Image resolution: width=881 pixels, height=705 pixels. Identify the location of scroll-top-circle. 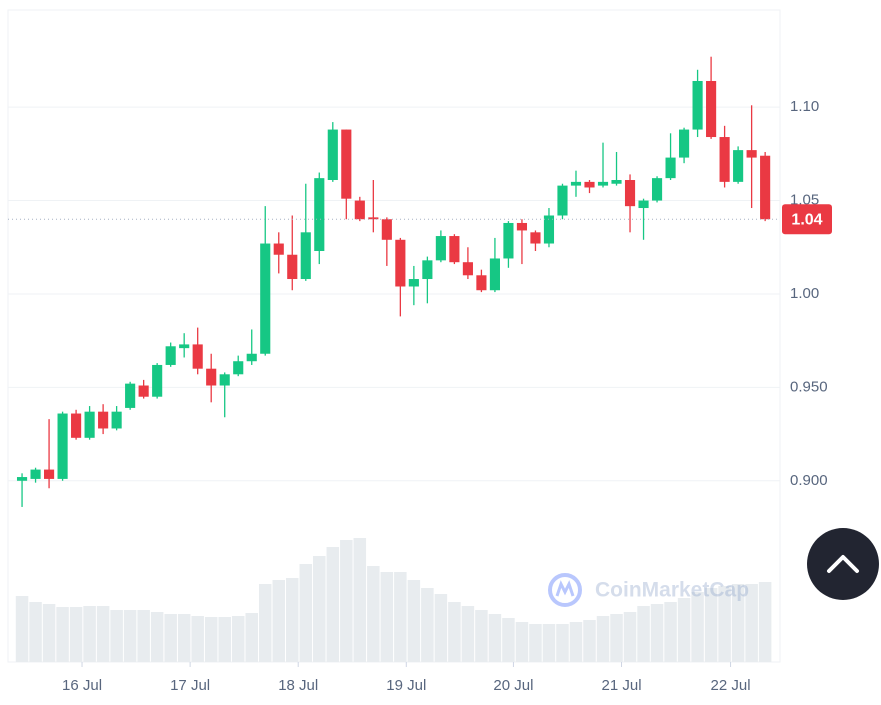
(843, 564).